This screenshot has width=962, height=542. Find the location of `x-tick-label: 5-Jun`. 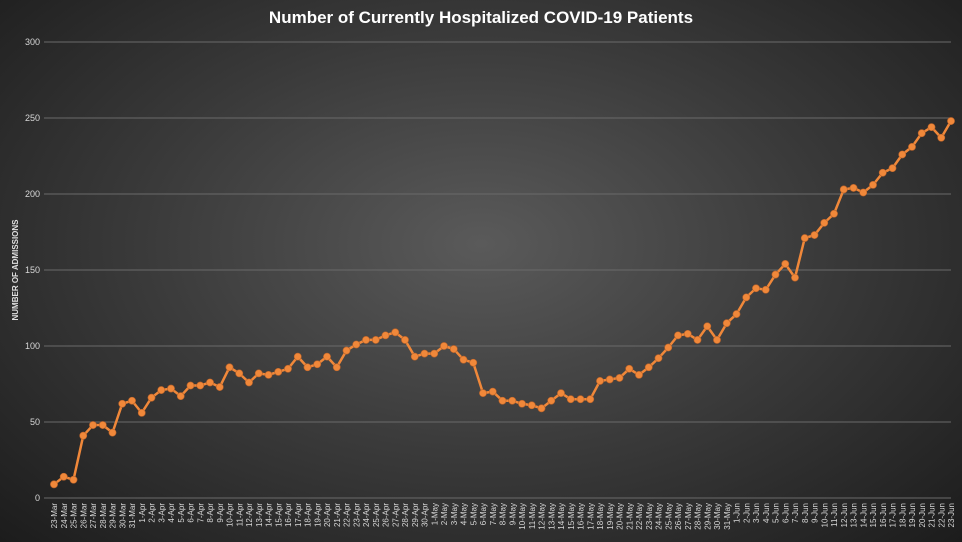

x-tick-label: 5-Jun is located at coordinates (776, 513).